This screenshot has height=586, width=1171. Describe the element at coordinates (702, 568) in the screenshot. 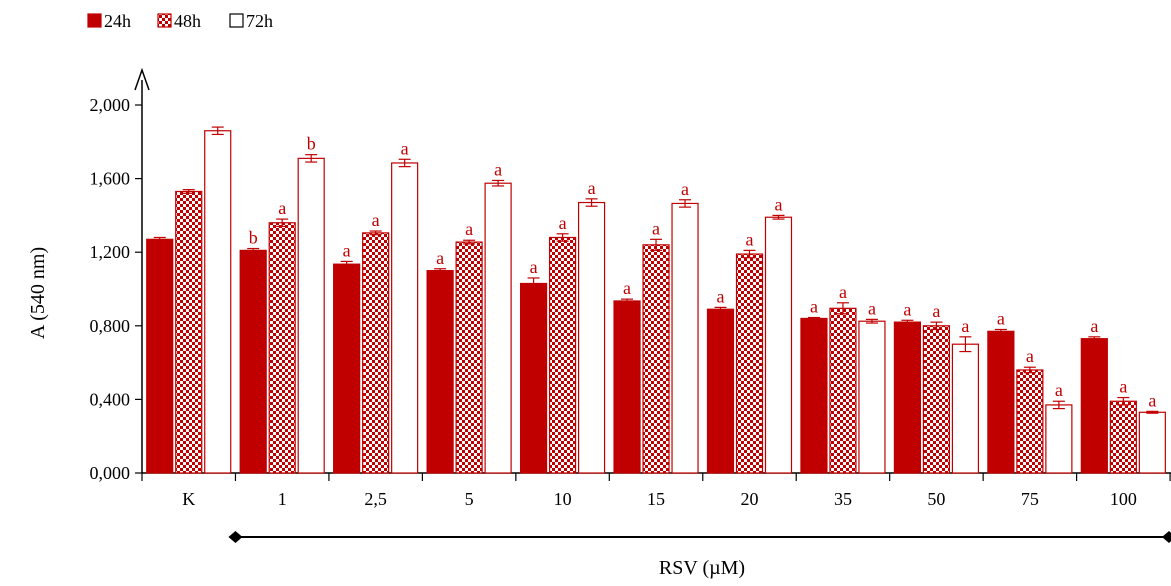

I see `x-axis-title: RSV (µM)` at that location.